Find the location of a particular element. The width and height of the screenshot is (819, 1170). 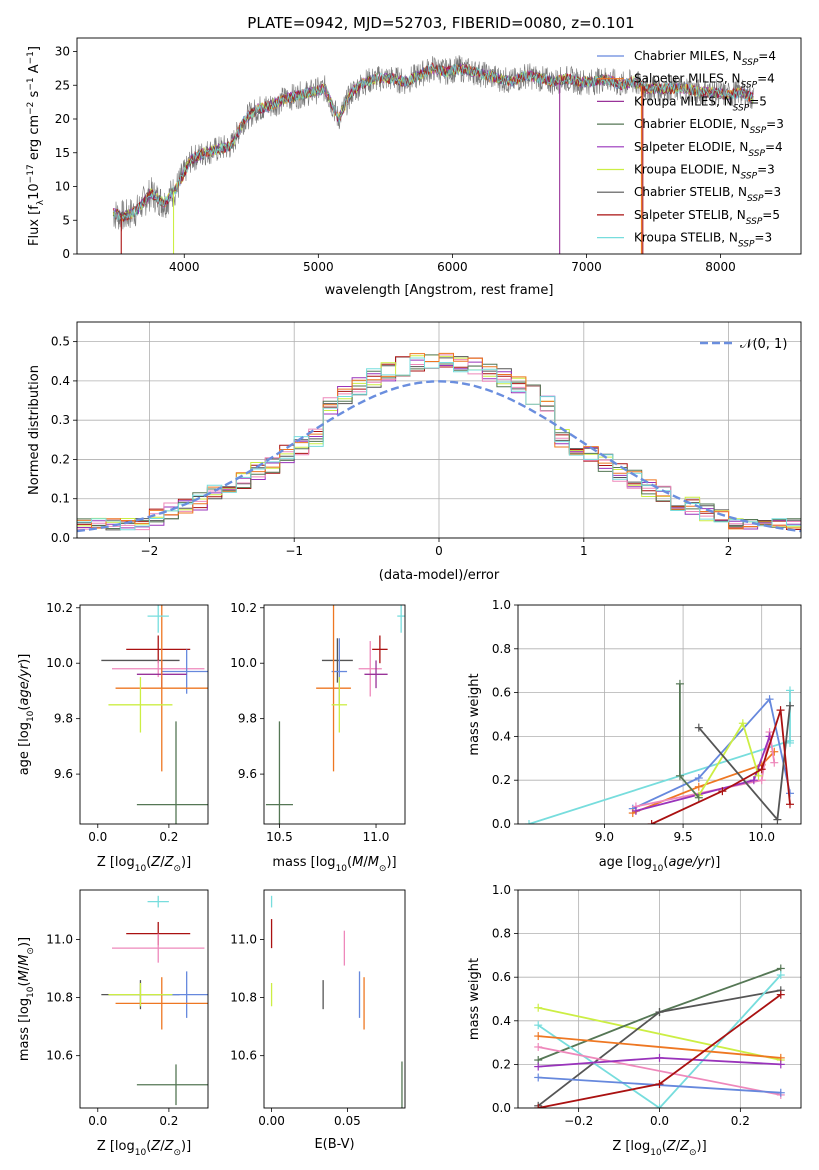

x-tick-label: 0.05 is located at coordinates (347, 1121).